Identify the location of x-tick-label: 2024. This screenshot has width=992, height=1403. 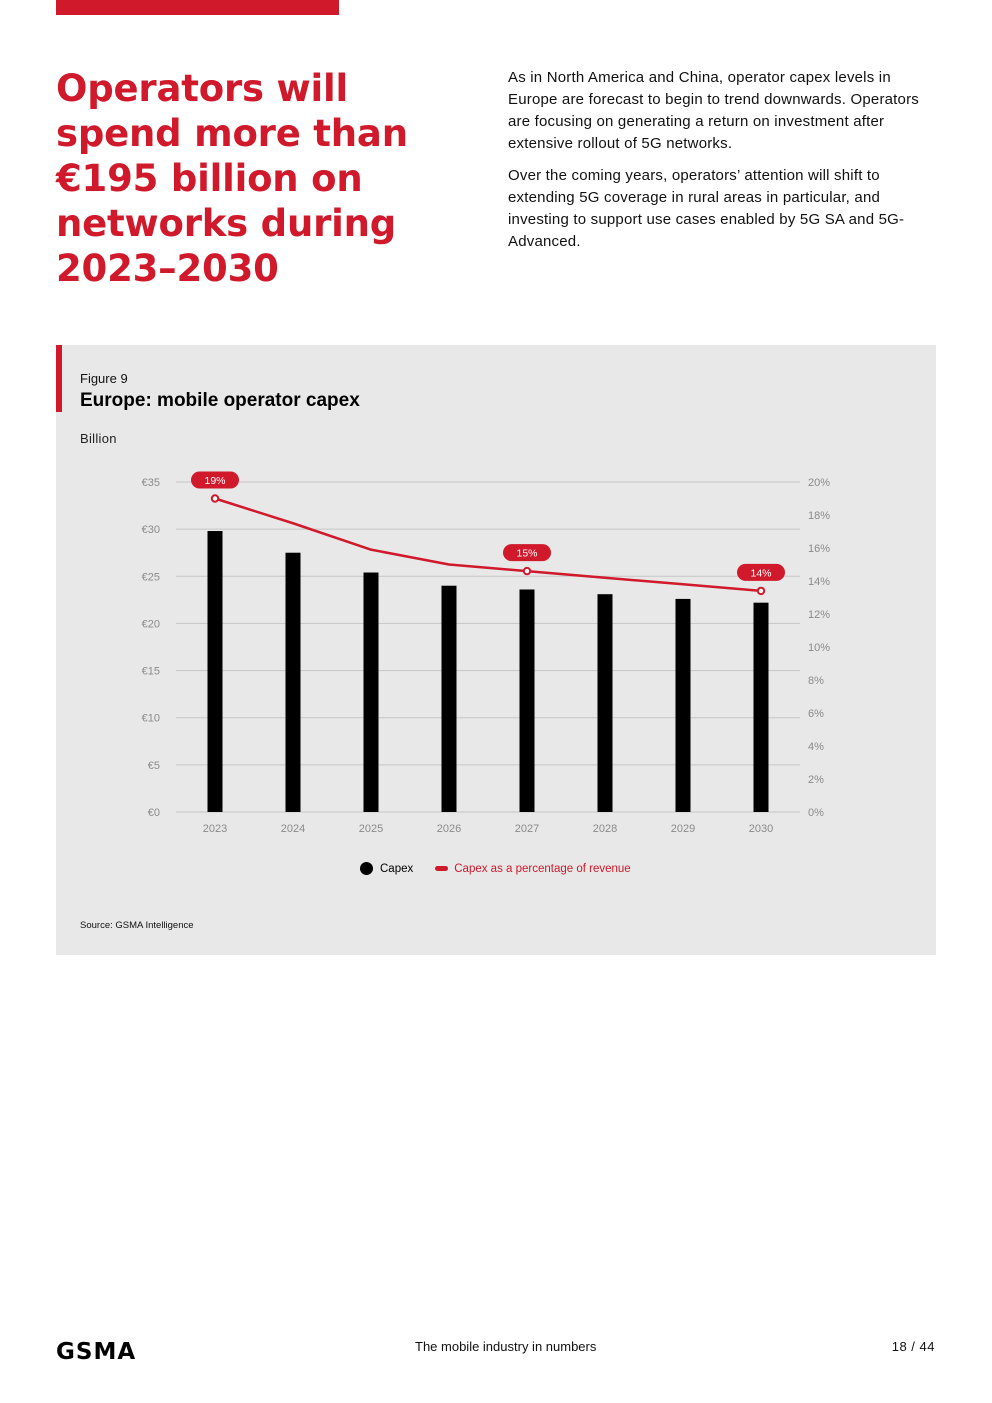
(293, 829).